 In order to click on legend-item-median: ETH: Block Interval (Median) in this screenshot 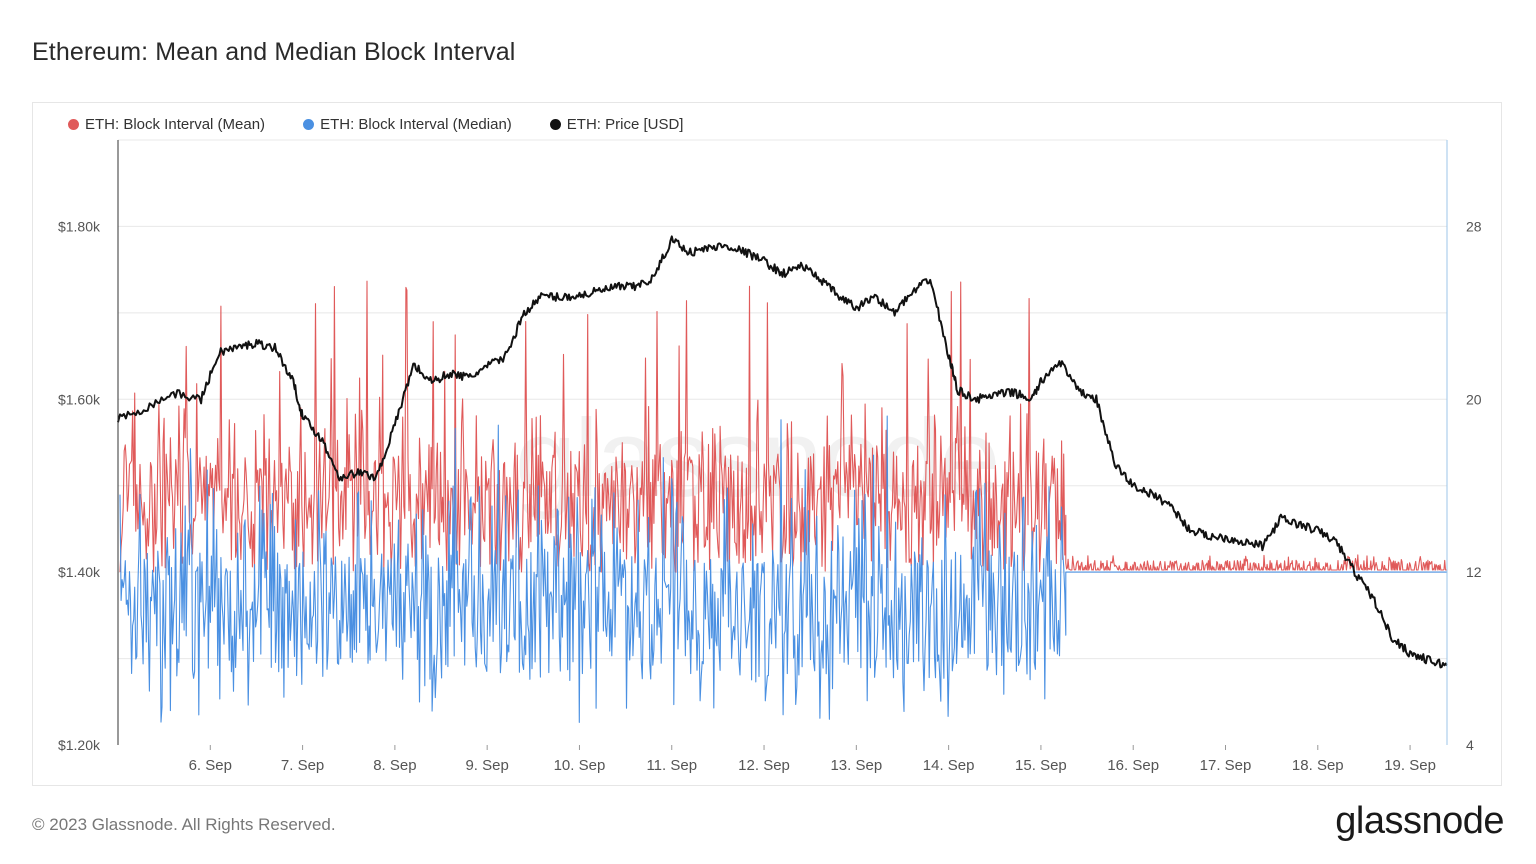, I will do `click(407, 124)`.